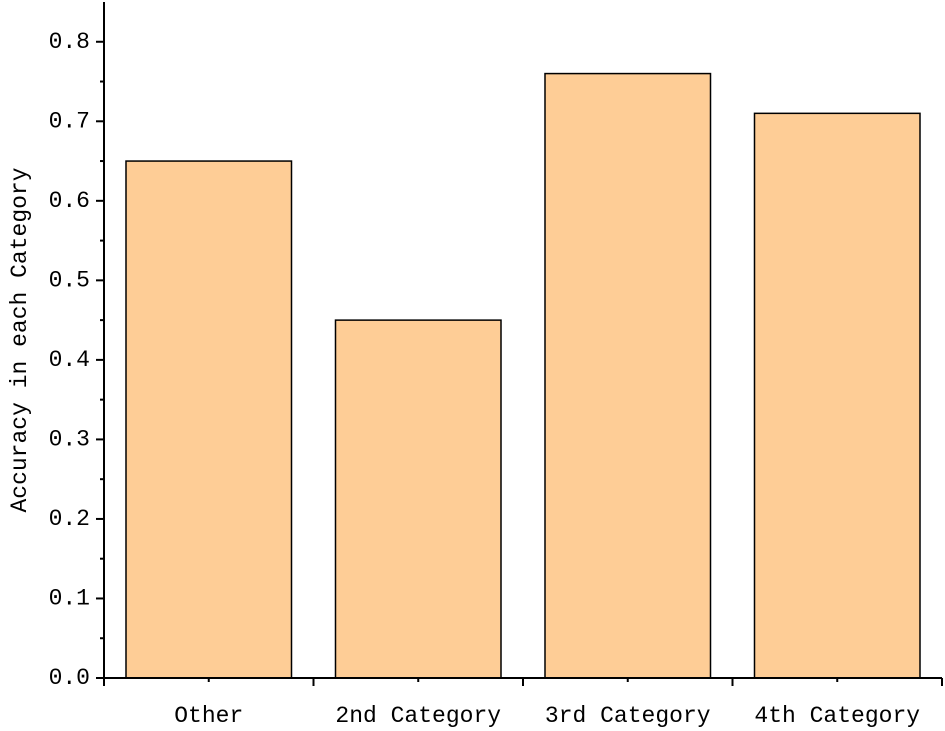  I want to click on x-tick-label: Other, so click(208, 716).